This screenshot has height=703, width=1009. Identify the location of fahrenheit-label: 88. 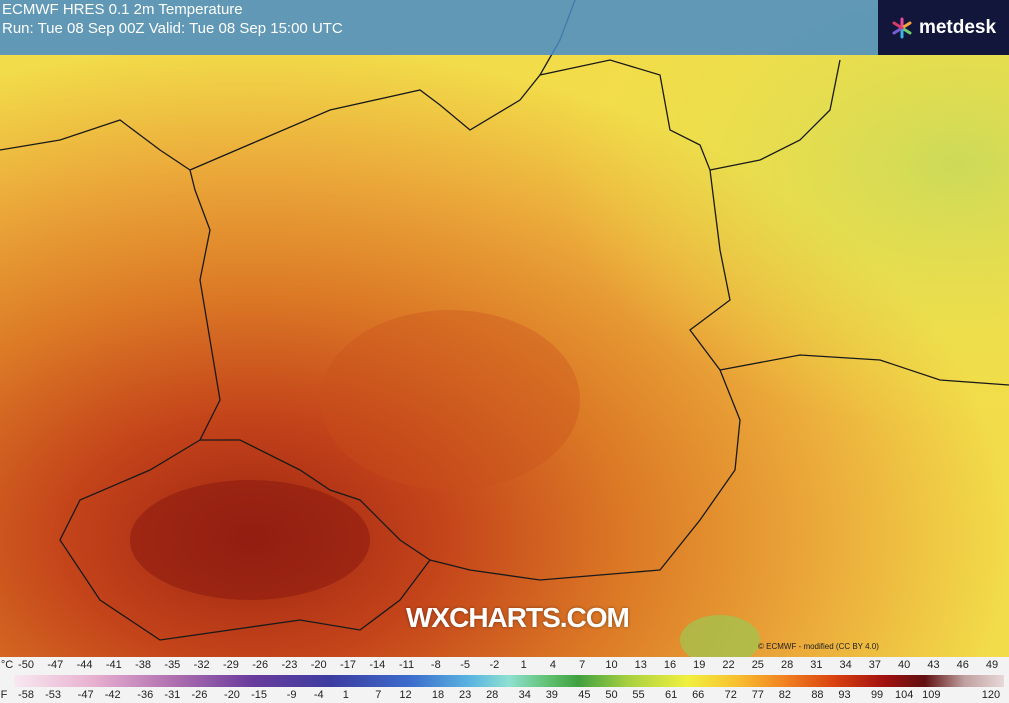
(817, 695).